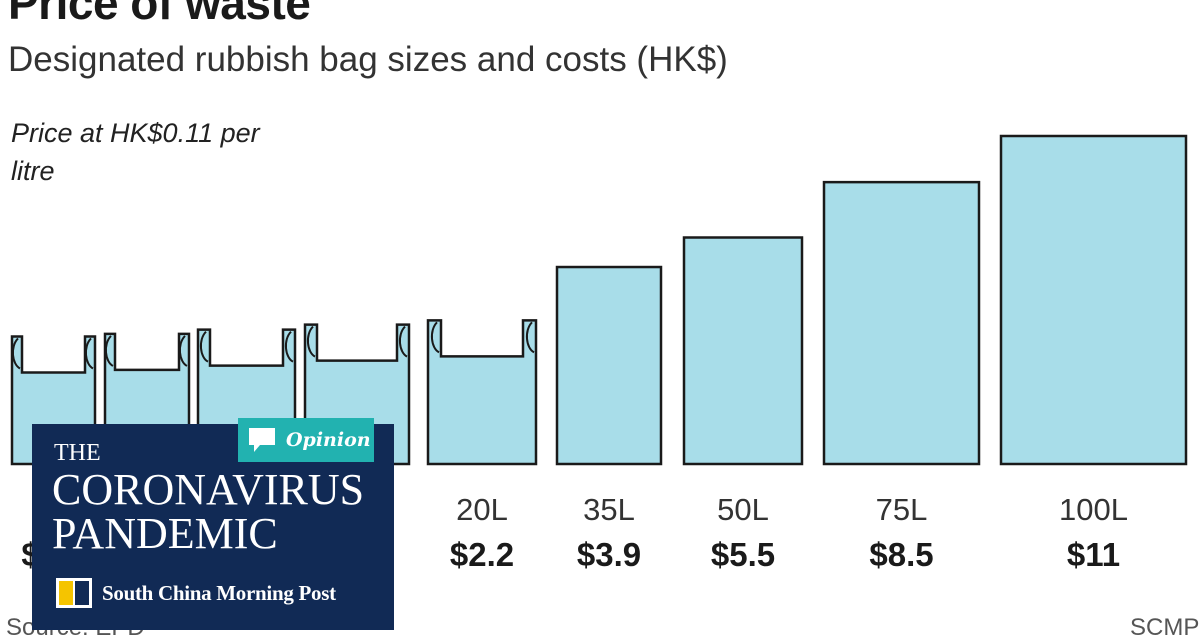  What do you see at coordinates (609, 554) in the screenshot?
I see `price-label: $3.9` at bounding box center [609, 554].